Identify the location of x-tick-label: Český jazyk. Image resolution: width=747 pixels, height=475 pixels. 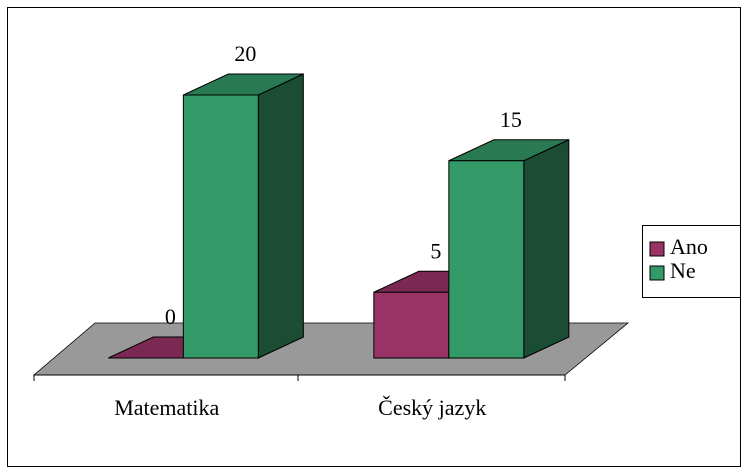
(432, 407).